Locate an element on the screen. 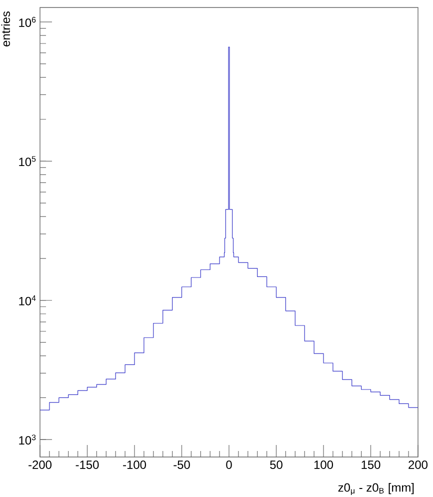 Image resolution: width=433 pixels, height=497 pixels. x-tick-label: -50 is located at coordinates (182, 464).